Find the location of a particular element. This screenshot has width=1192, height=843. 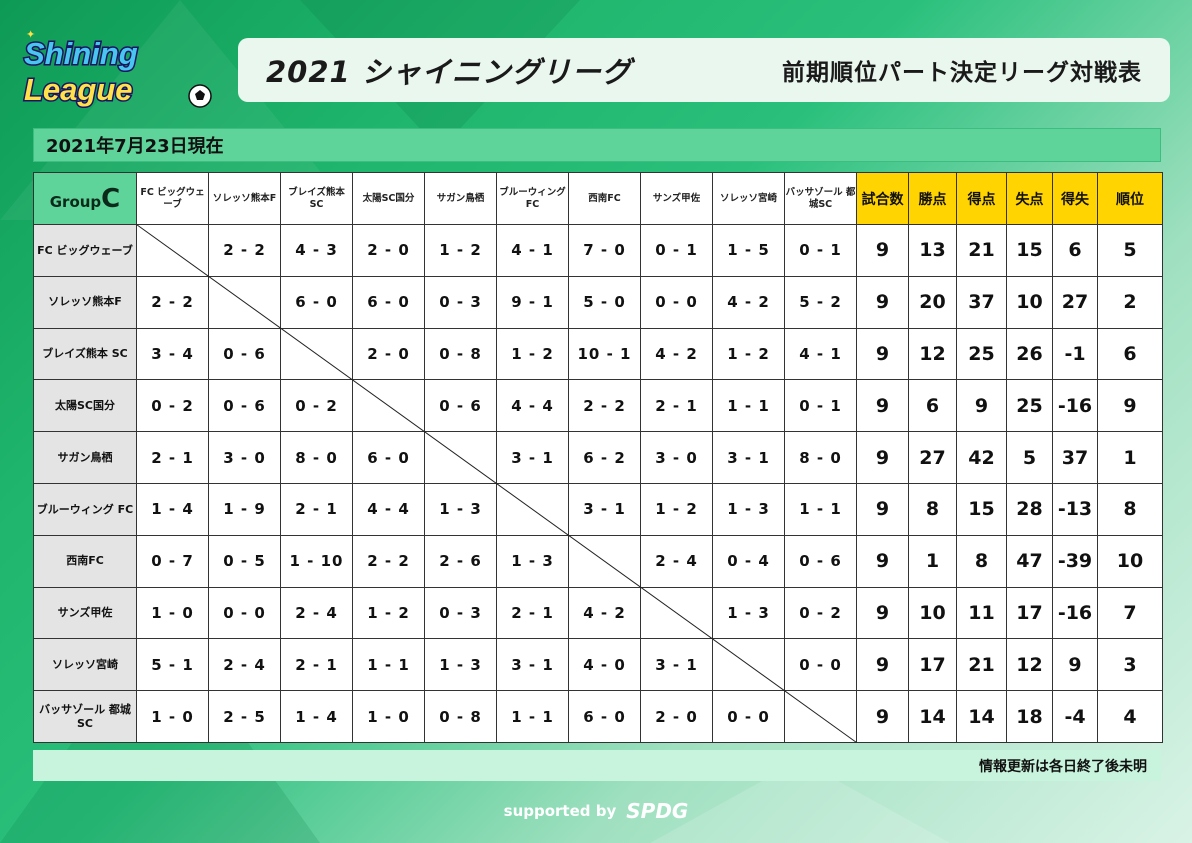

stat-goal-diff: -1 is located at coordinates (1075, 354).